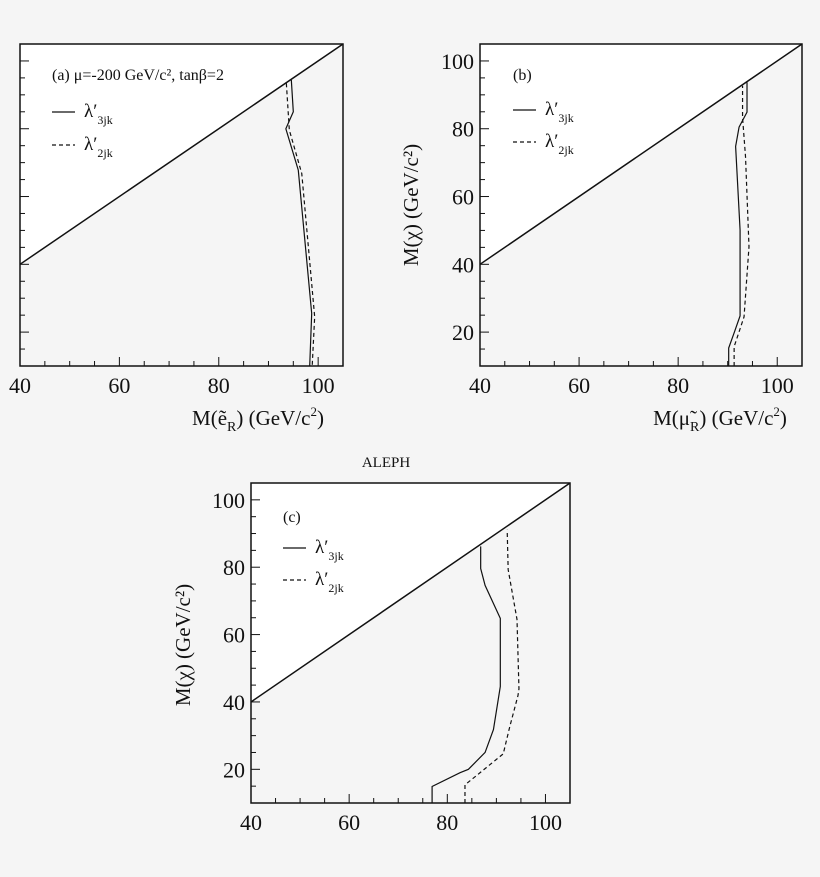 Image resolution: width=820 pixels, height=877 pixels. Describe the element at coordinates (138, 75) in the screenshot. I see `panel-title: (a) μ=-200 GeV/c², tanβ=2` at that location.